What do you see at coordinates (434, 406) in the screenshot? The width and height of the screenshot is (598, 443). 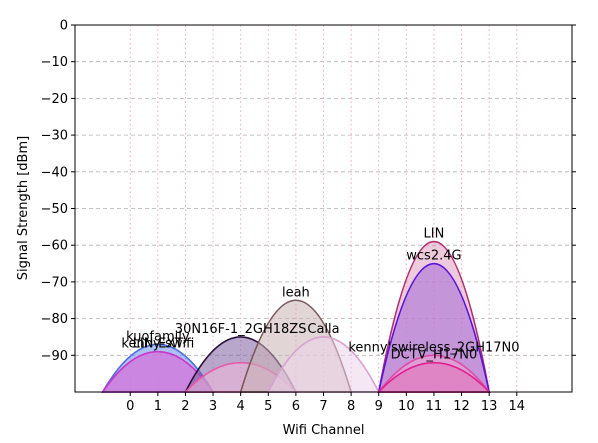 I see `x-tick-label: 11` at bounding box center [434, 406].